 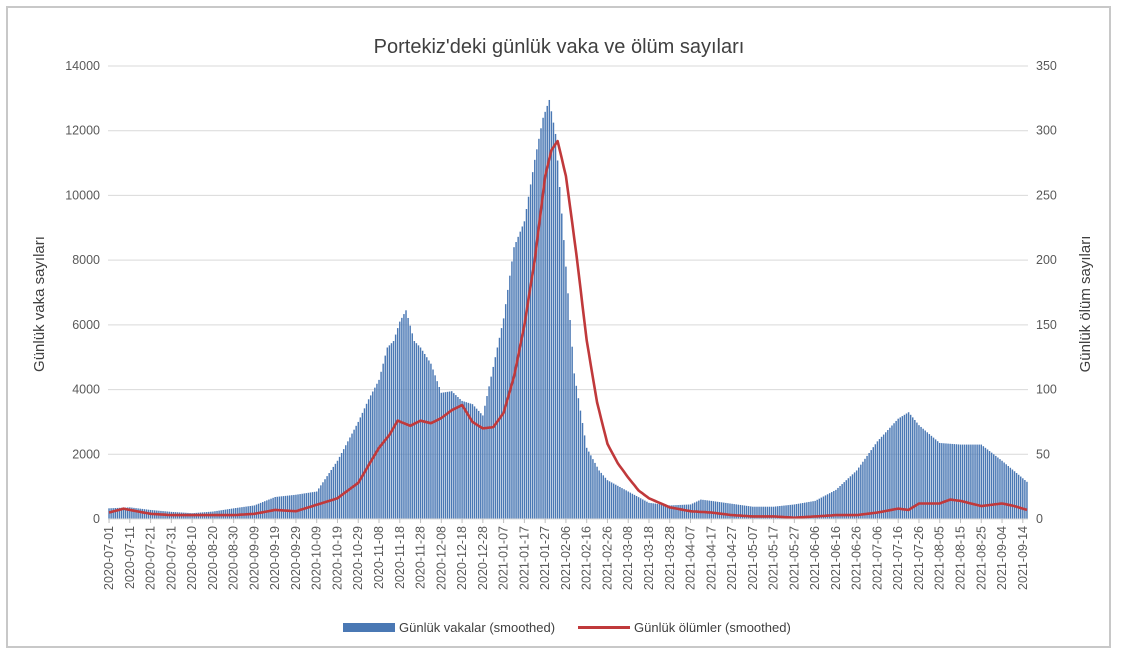 What do you see at coordinates (794, 558) in the screenshot?
I see `x-tick-label: 2021-05-27` at bounding box center [794, 558].